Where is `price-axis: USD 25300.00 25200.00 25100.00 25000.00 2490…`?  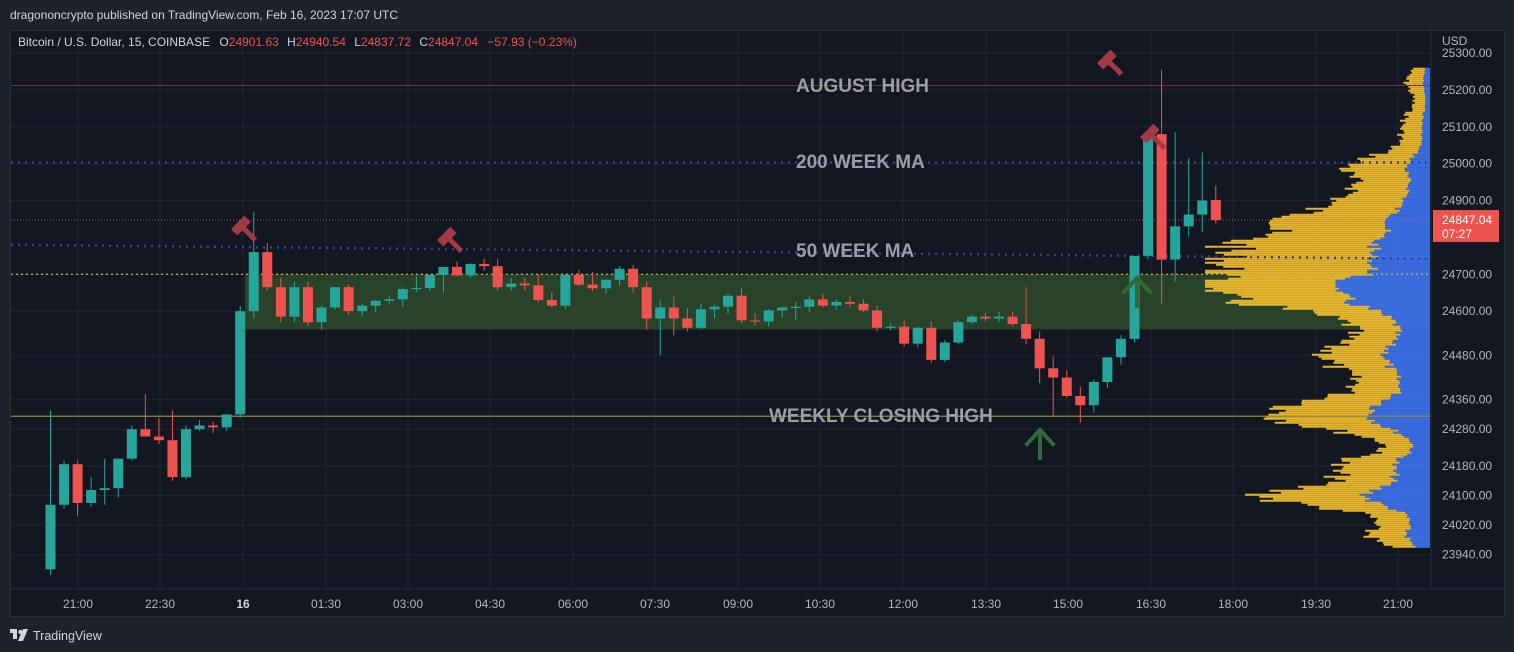
price-axis: USD 25300.00 25200.00 25100.00 25000.00 2490… is located at coordinates (1461, 310).